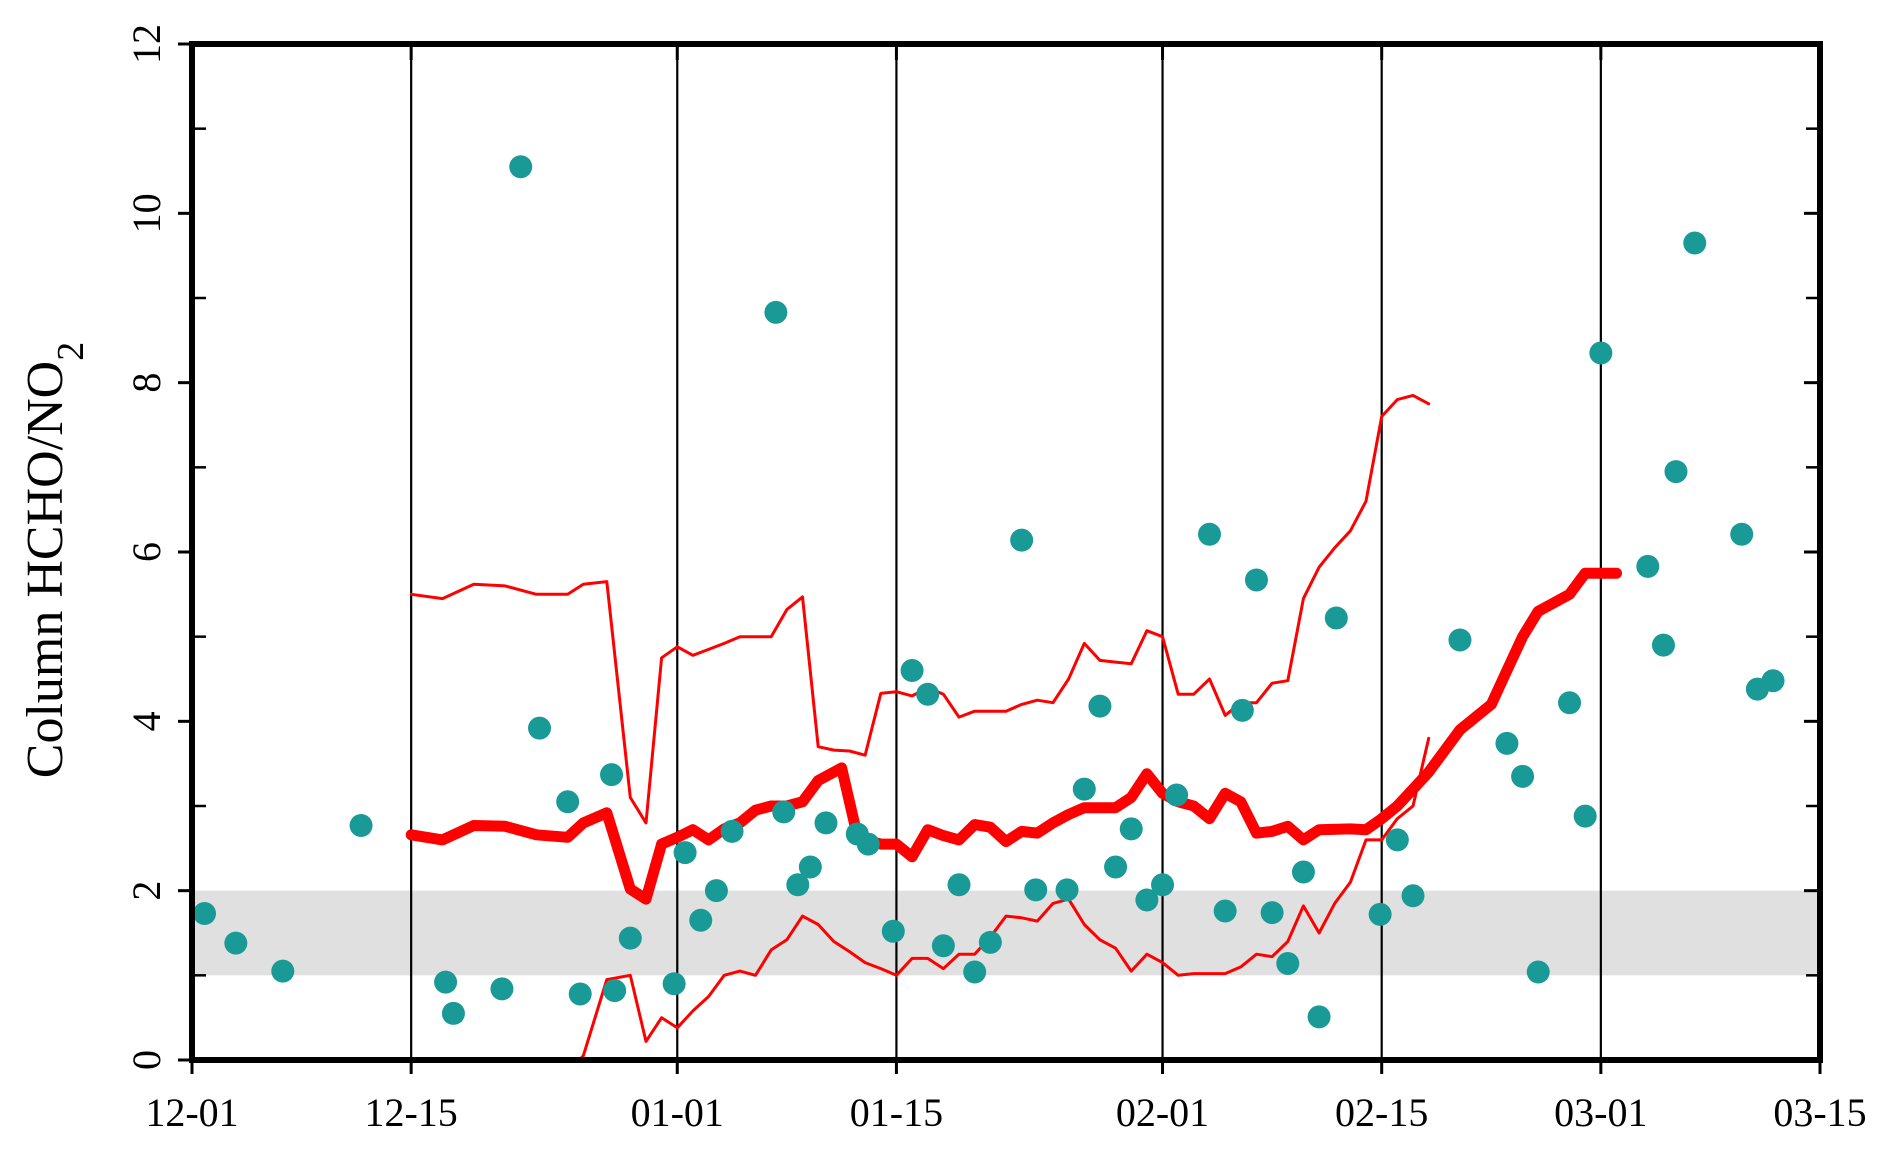 The image size is (1892, 1154). Describe the element at coordinates (146, 44) in the screenshot. I see `y-tick-label: 12` at that location.